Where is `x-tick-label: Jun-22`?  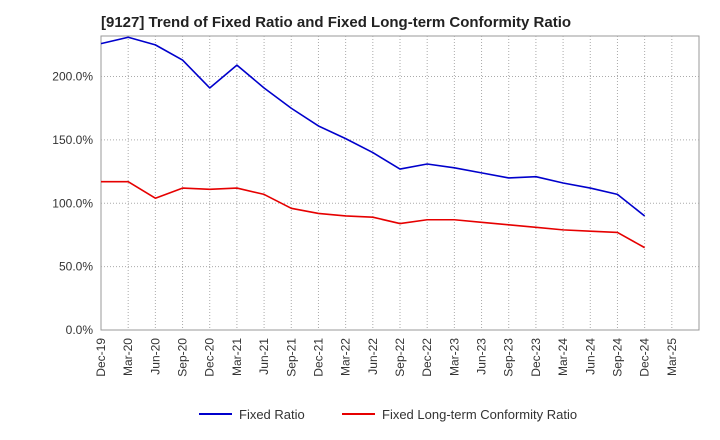
x-tick-label: Jun-22 is located at coordinates (373, 356).